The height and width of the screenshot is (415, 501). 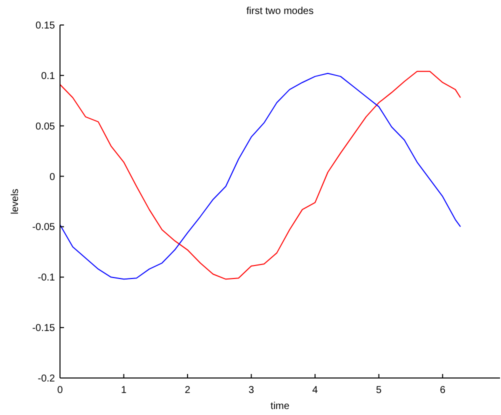 What do you see at coordinates (46, 126) in the screenshot?
I see `y-tick-label: 0.05` at bounding box center [46, 126].